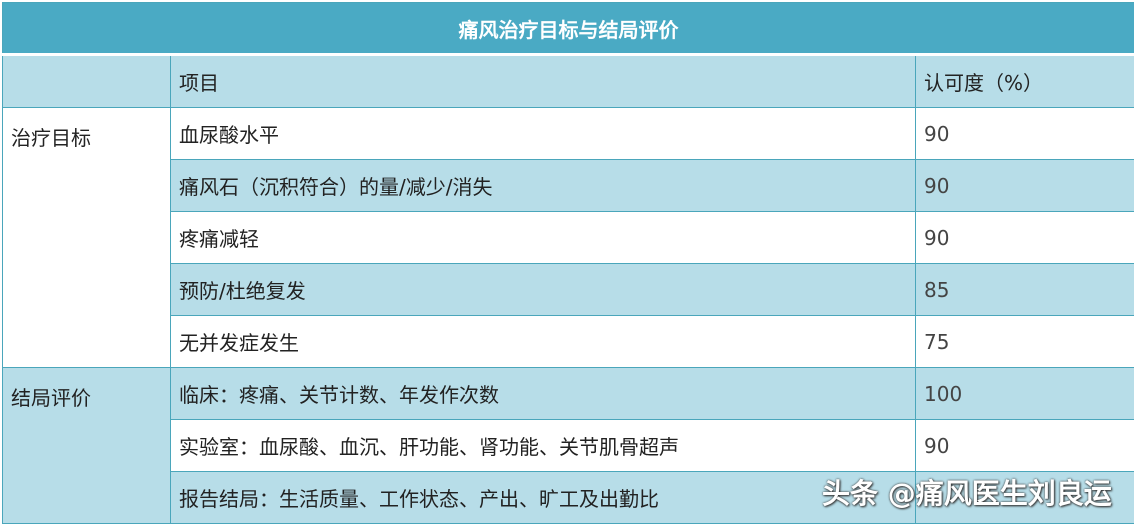 Image resolution: width=1134 pixels, height=524 pixels. What do you see at coordinates (543, 446) in the screenshot?
I see `item-cell: 实验室：血尿酸、血沉、肝功能、肾功能、关节肌骨超声` at bounding box center [543, 446].